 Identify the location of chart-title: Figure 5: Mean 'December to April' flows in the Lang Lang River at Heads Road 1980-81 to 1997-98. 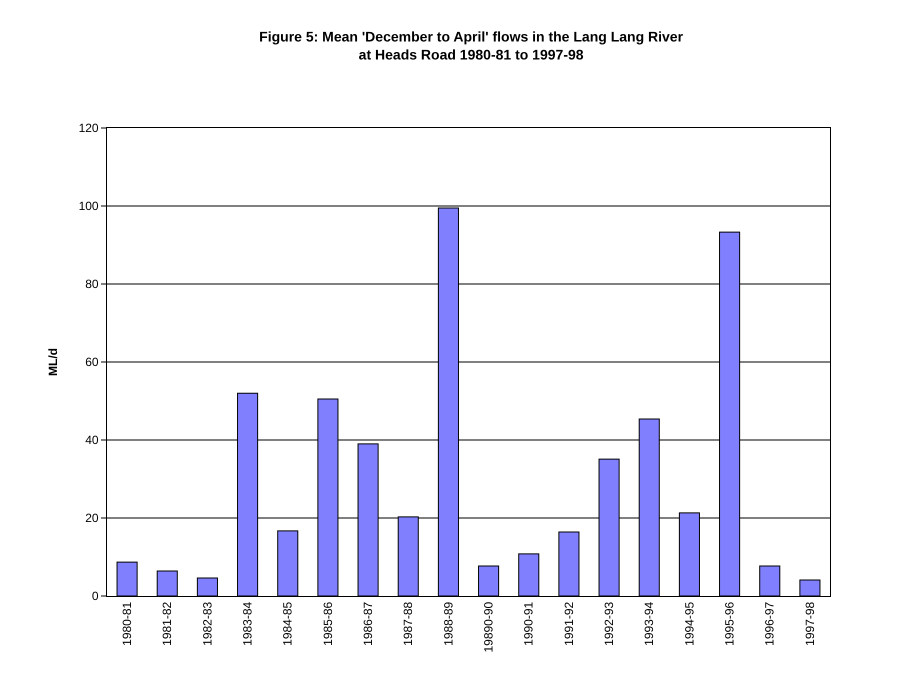
(471, 45).